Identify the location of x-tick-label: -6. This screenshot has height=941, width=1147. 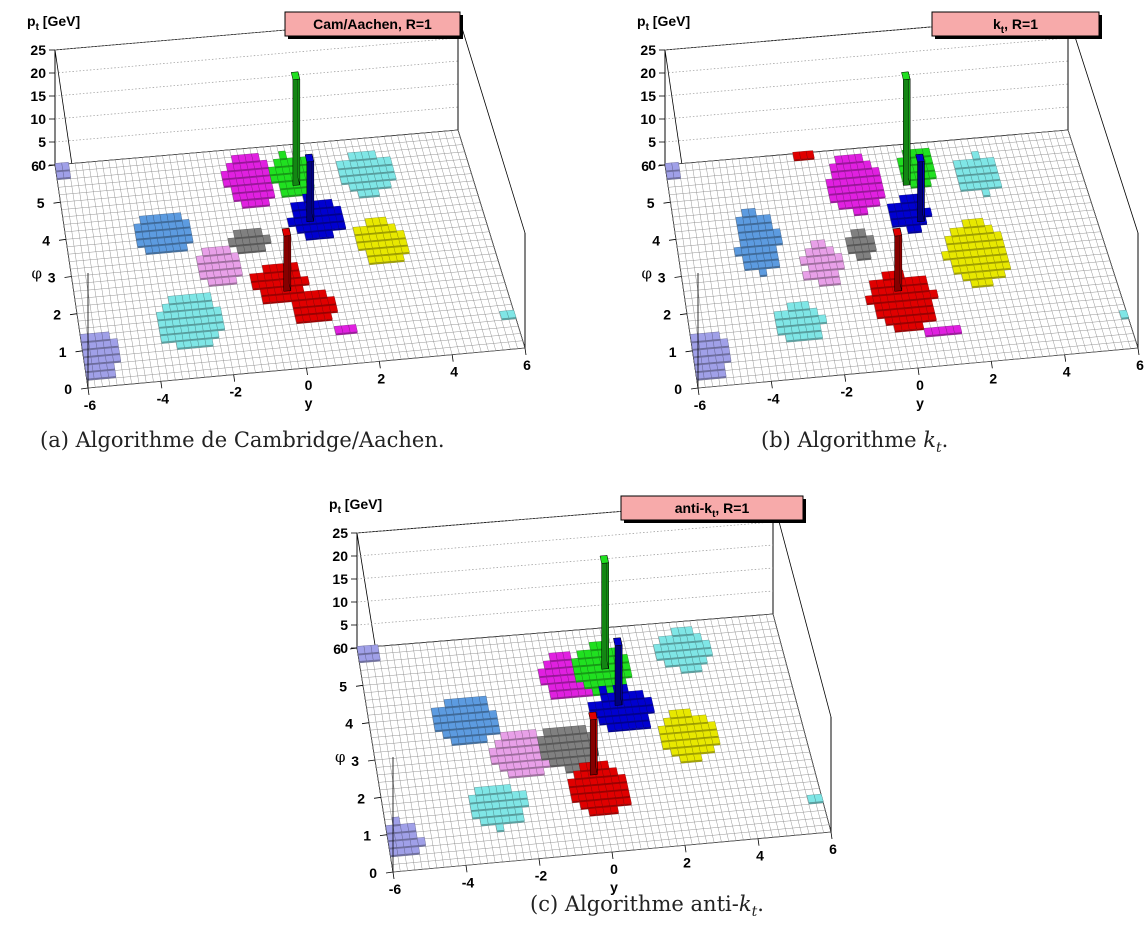
(700, 405).